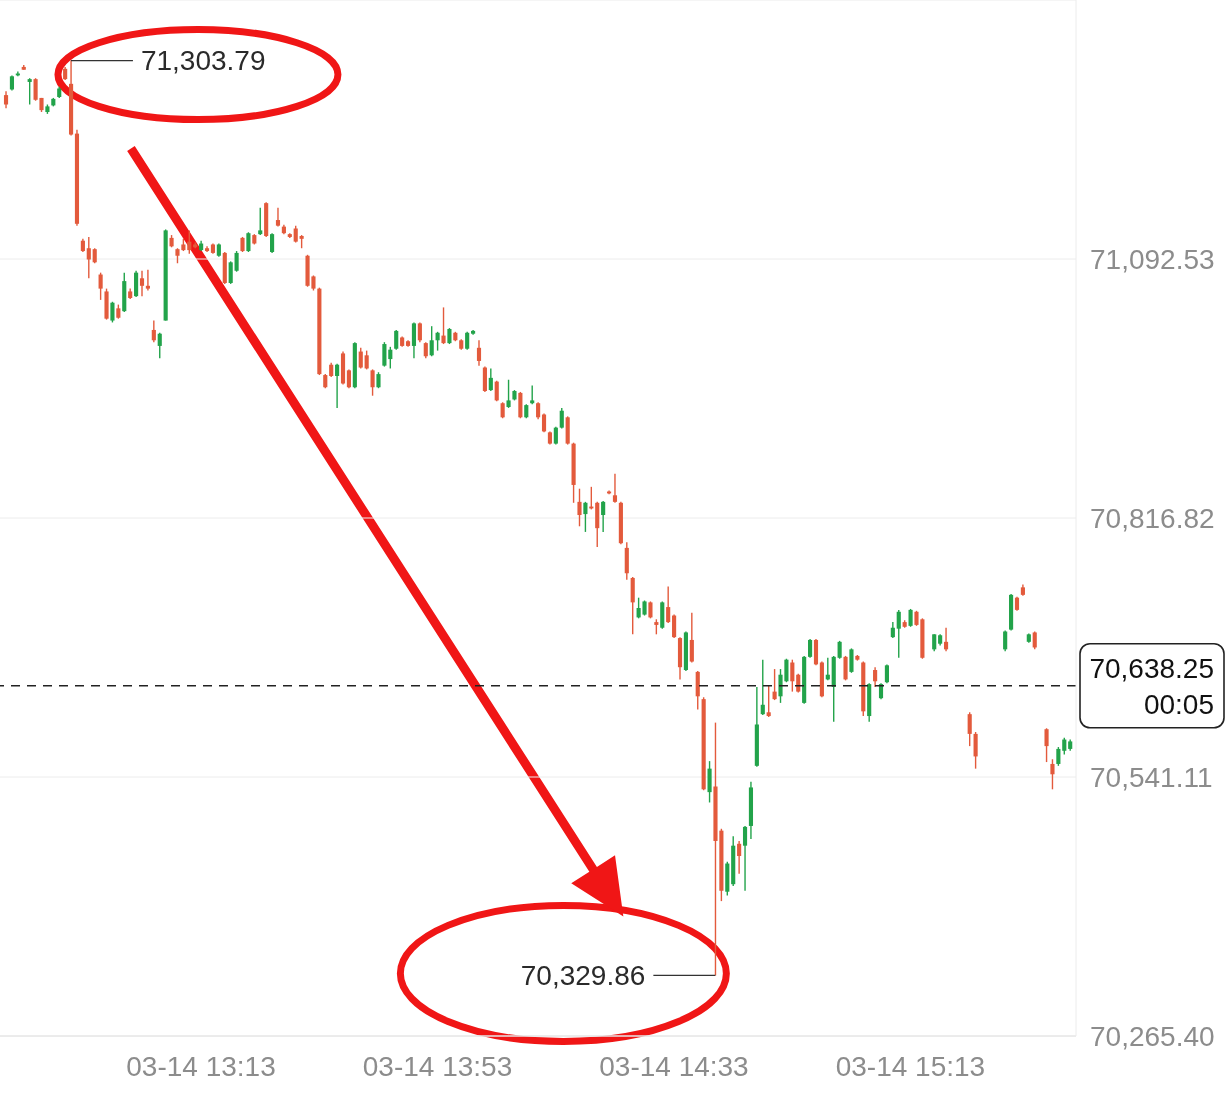 The height and width of the screenshot is (1100, 1228). Describe the element at coordinates (910, 1066) in the screenshot. I see `x-tick-label: 03-14 15:13` at that location.